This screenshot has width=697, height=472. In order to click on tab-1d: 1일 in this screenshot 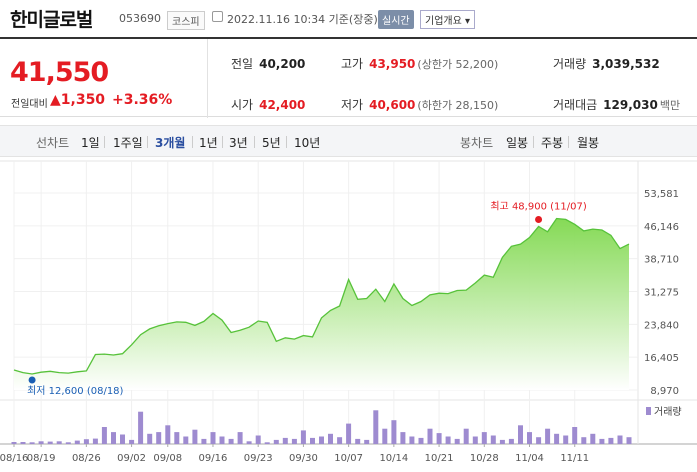, I will do `click(90, 143)`.